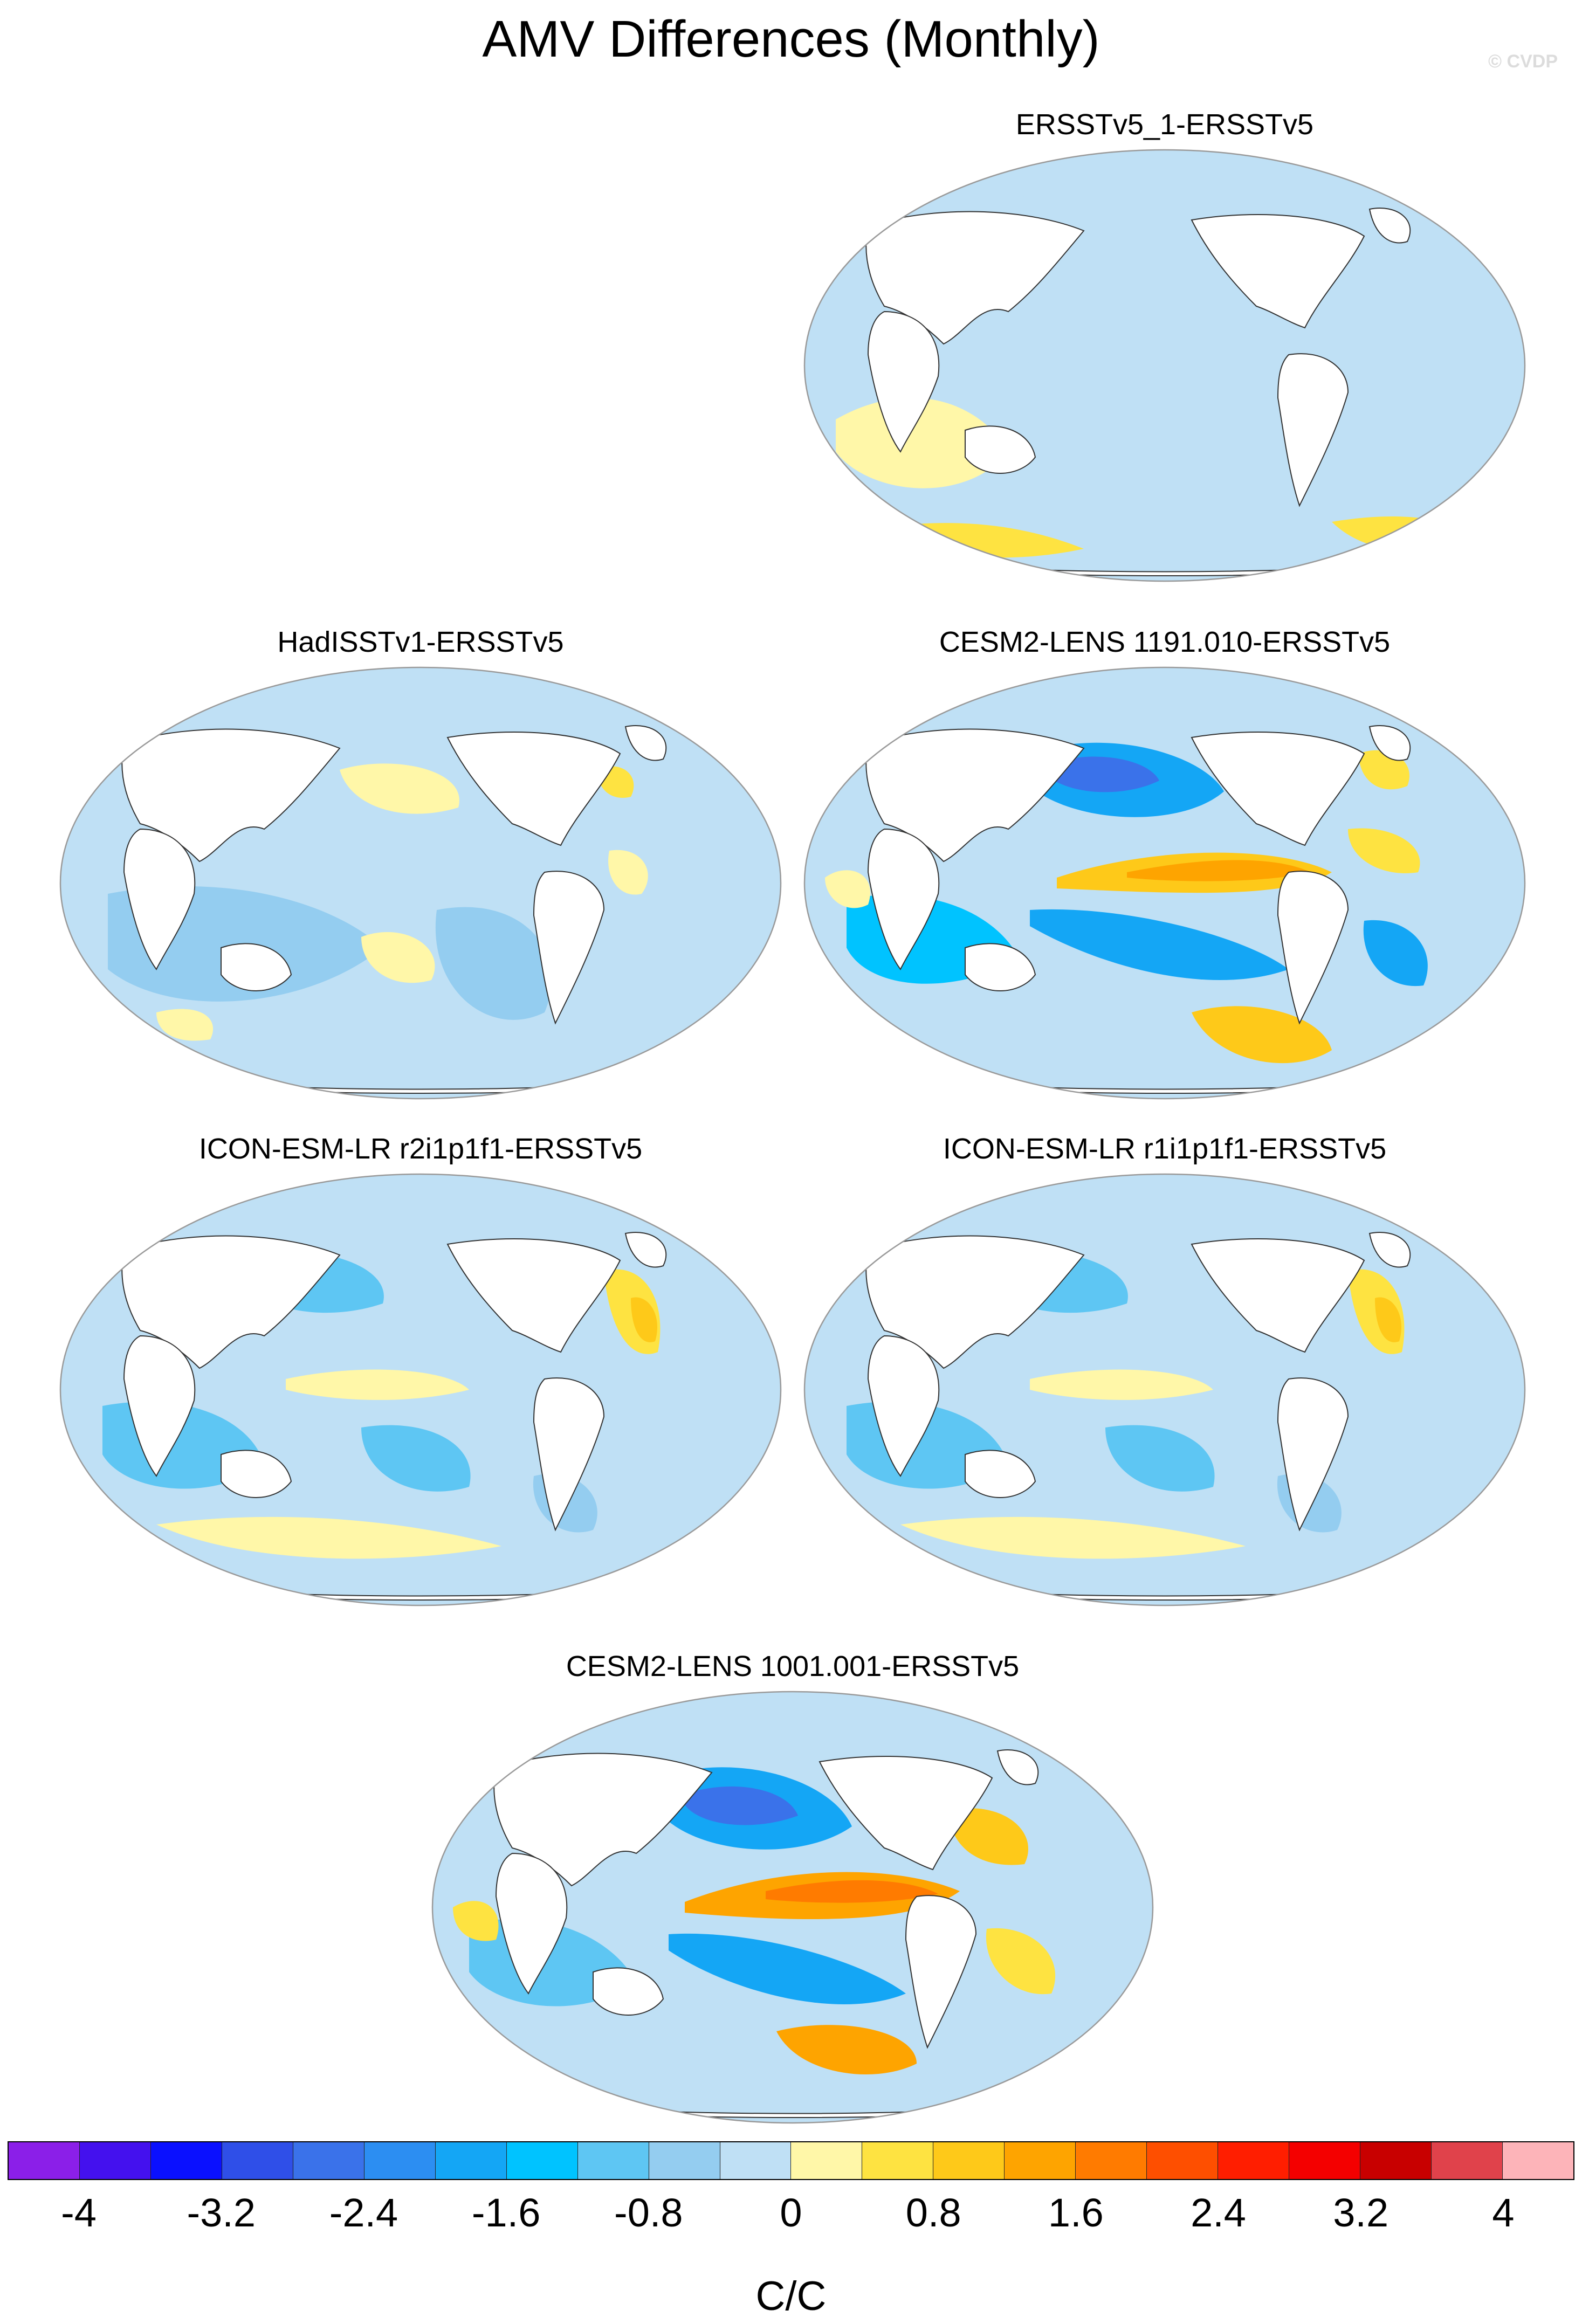  I want to click on colorbar, so click(791, 2160).